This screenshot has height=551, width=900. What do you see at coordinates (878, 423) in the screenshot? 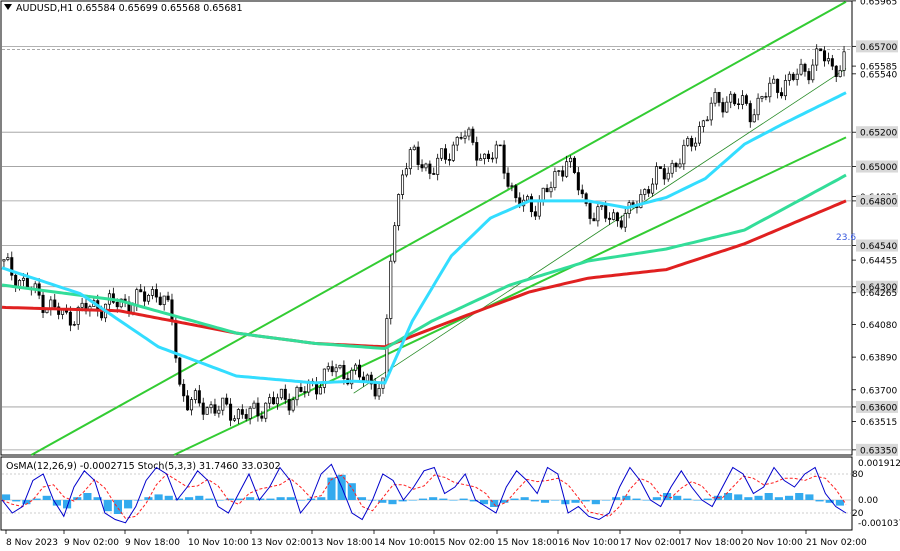
I see `y-tick-label: 0.63515` at bounding box center [878, 423].